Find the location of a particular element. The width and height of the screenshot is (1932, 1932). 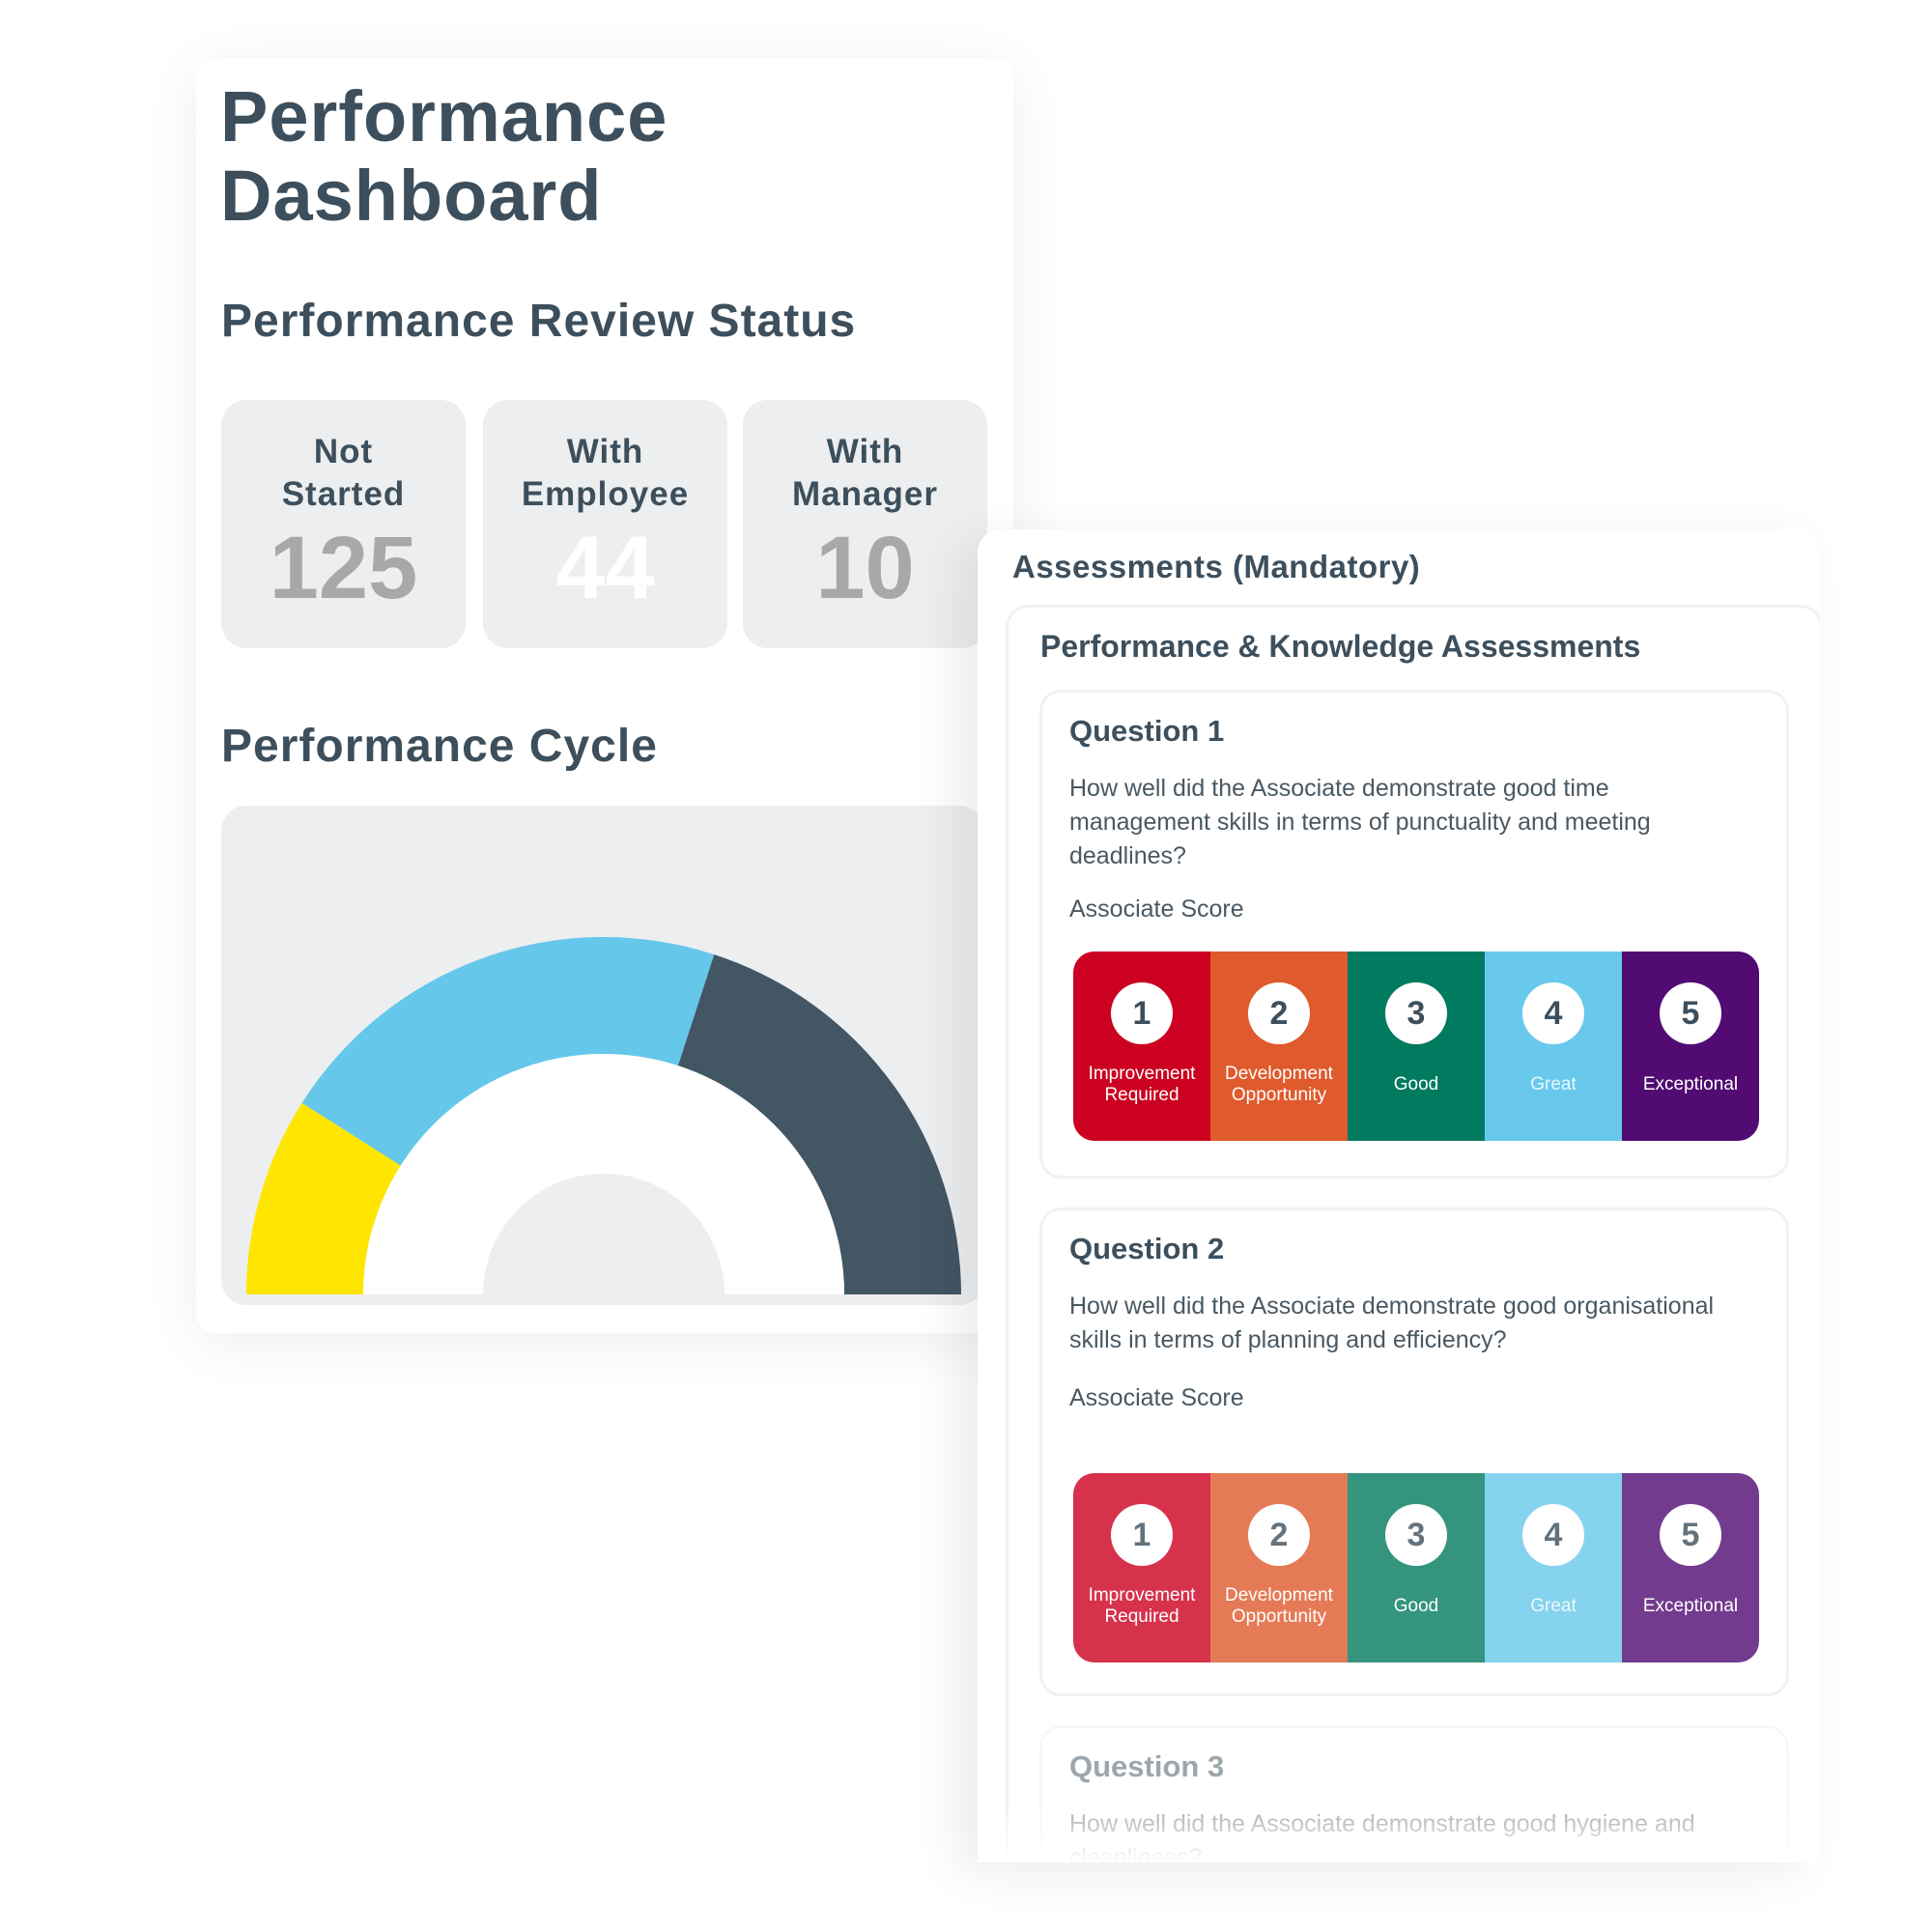

question-title: Question 1 is located at coordinates (1147, 731).